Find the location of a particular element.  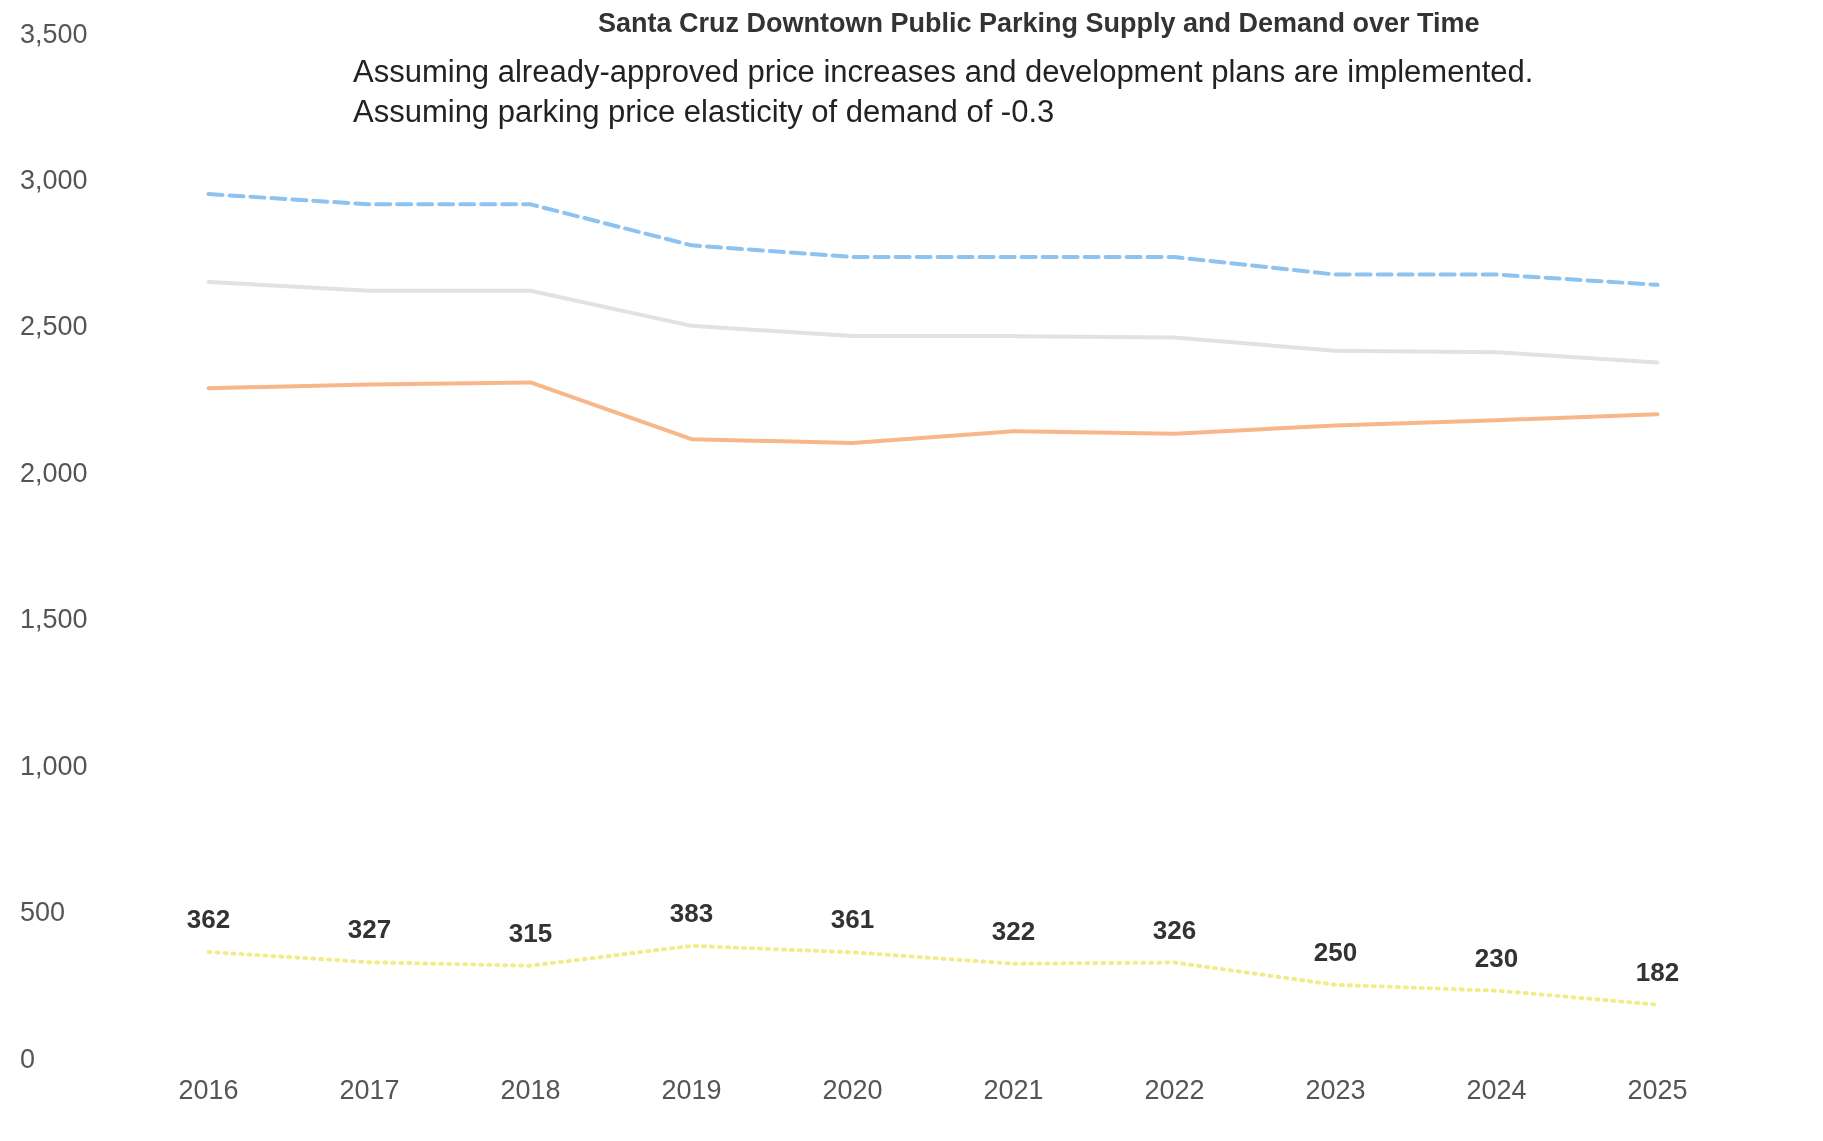

x-tick-label: 2017 is located at coordinates (369, 1090).